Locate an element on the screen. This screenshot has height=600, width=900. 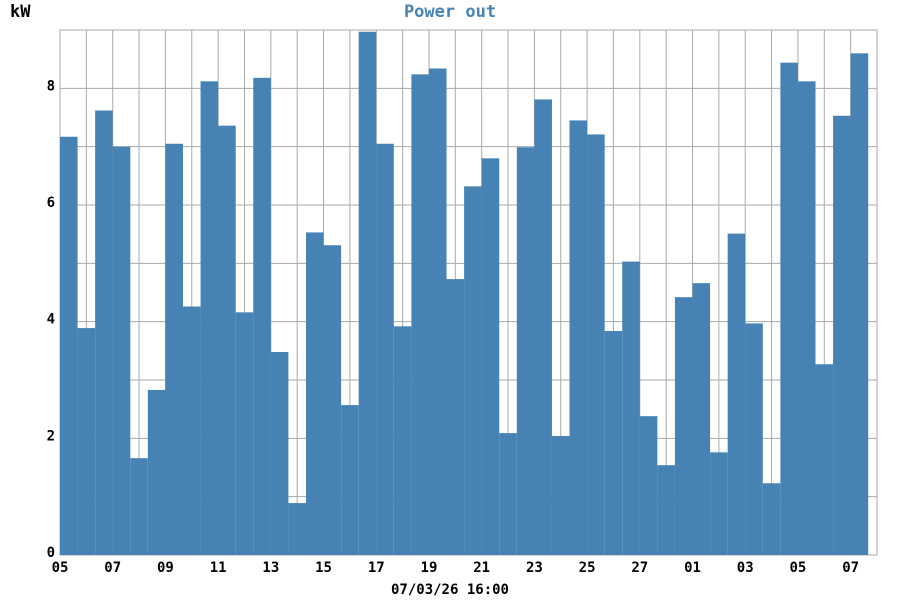
y-tick-label: 2 is located at coordinates (51, 436).